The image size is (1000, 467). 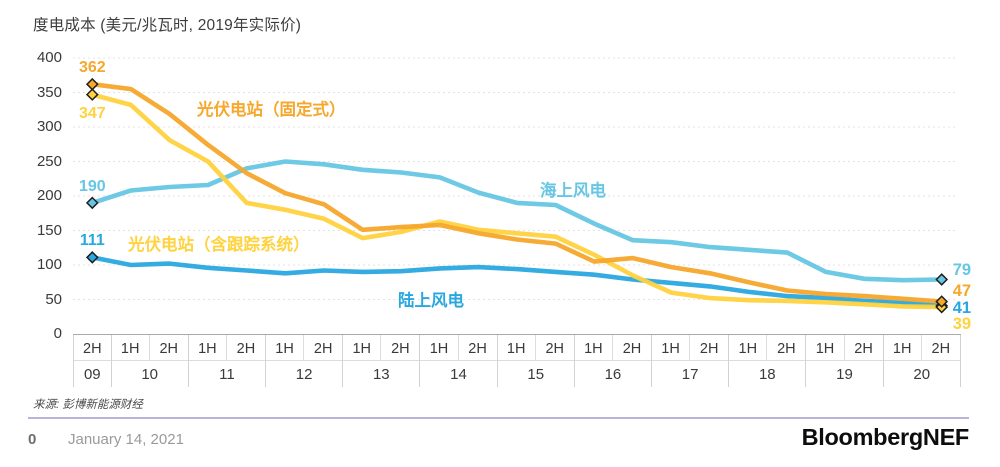 I want to click on y-tick-label: 300, so click(x=49, y=126).